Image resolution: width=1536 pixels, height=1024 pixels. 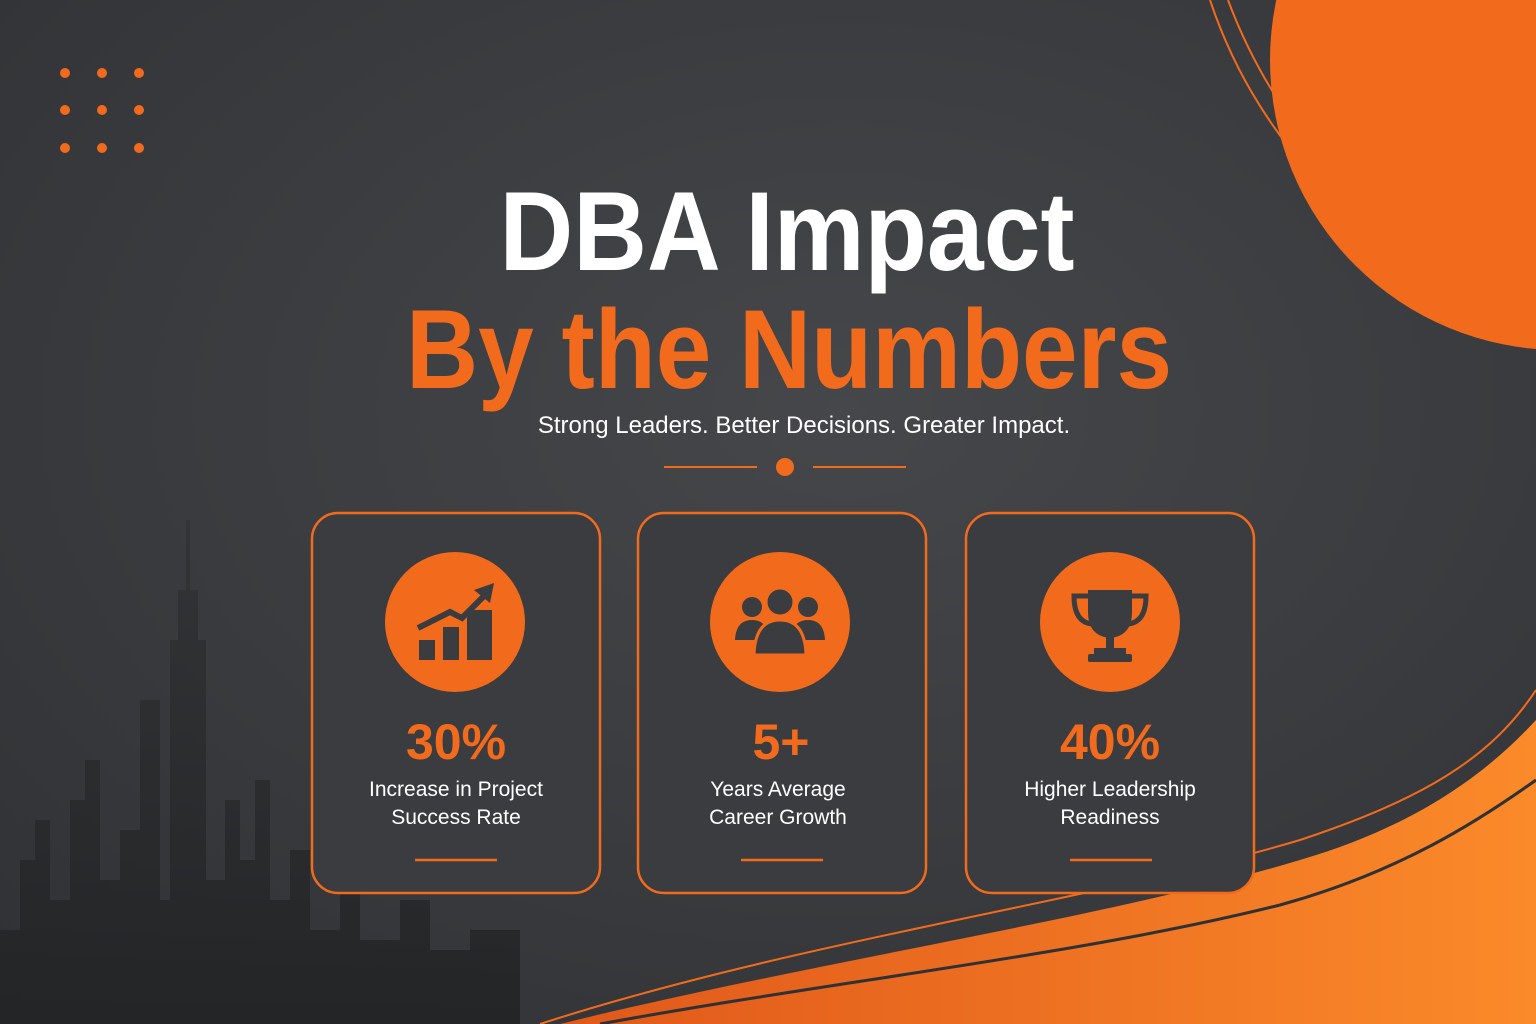 I want to click on trophy-icon, so click(x=1110, y=626).